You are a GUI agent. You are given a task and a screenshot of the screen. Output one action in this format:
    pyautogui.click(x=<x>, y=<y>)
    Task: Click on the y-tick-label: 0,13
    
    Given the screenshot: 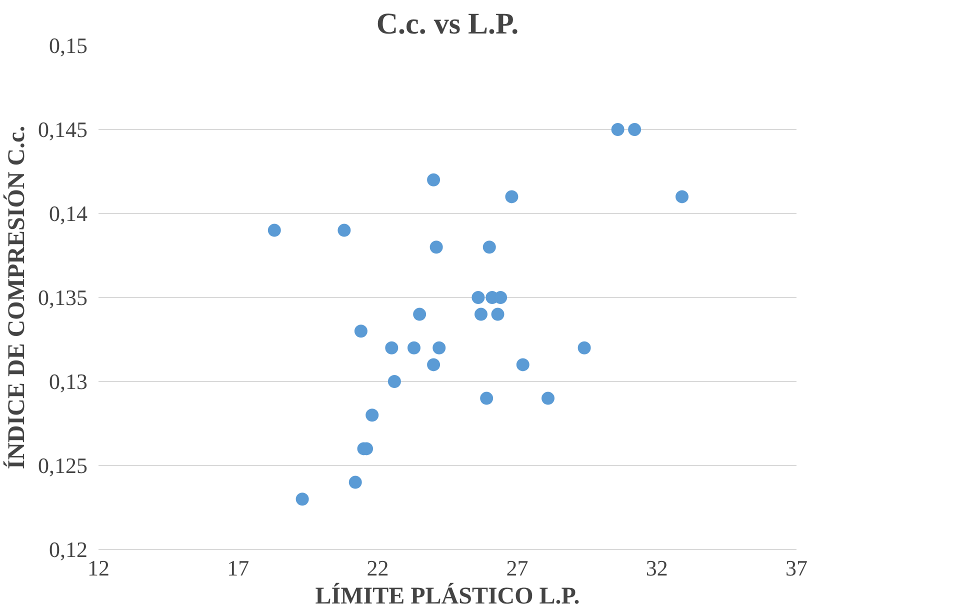 What is the action you would take?
    pyautogui.click(x=68, y=381)
    